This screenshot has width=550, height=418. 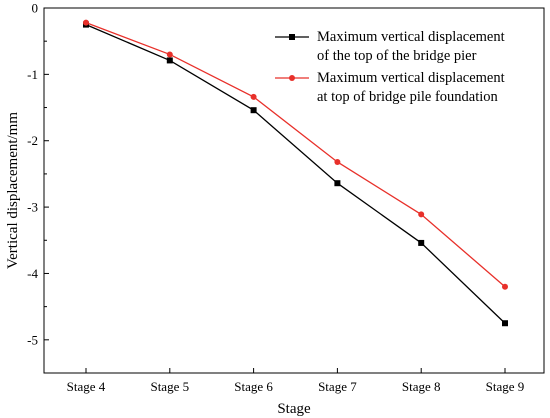 What do you see at coordinates (32, 339) in the screenshot?
I see `y-tick-label: -5` at bounding box center [32, 339].